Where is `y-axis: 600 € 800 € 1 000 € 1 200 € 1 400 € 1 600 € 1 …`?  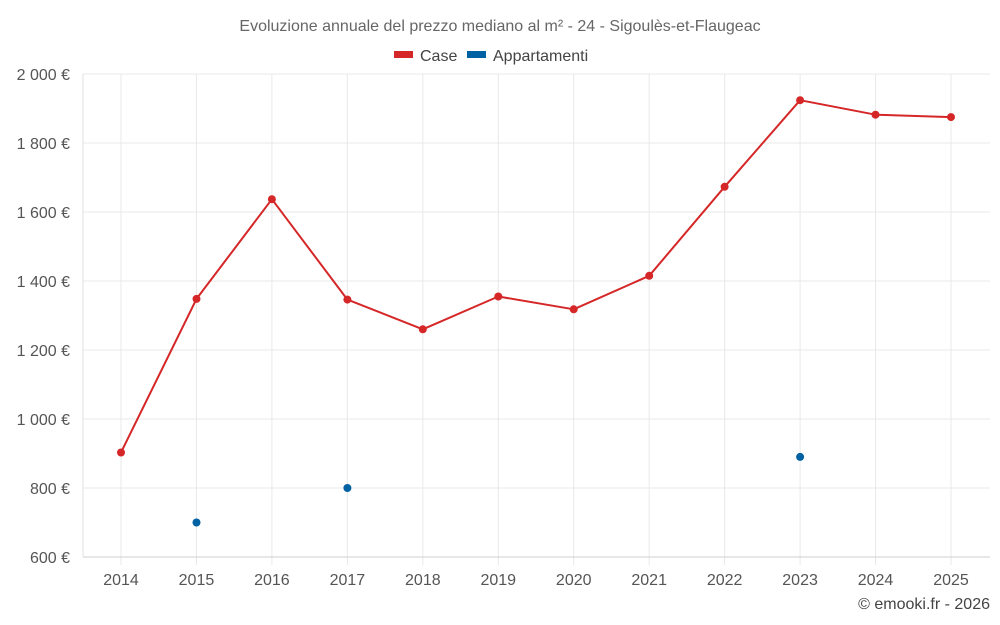
y-axis: 600 € 800 € 1 000 € 1 200 € 1 400 € 1 600 € 1 … is located at coordinates (43, 317).